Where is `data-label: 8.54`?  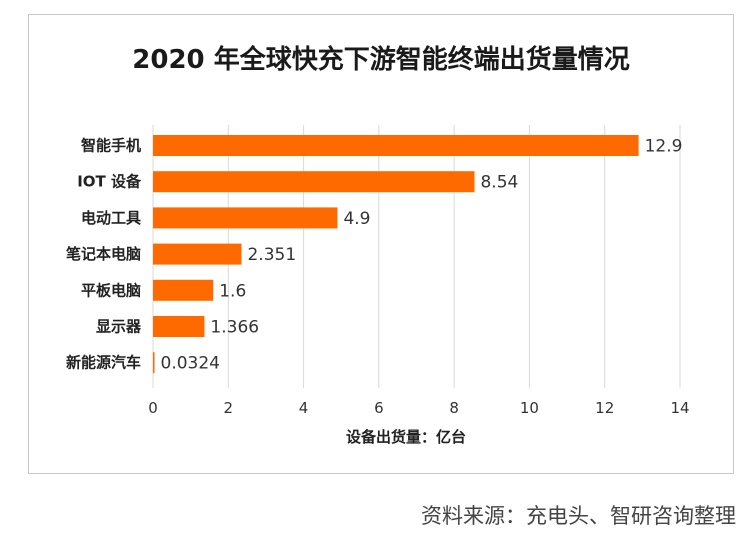 data-label: 8.54 is located at coordinates (499, 183).